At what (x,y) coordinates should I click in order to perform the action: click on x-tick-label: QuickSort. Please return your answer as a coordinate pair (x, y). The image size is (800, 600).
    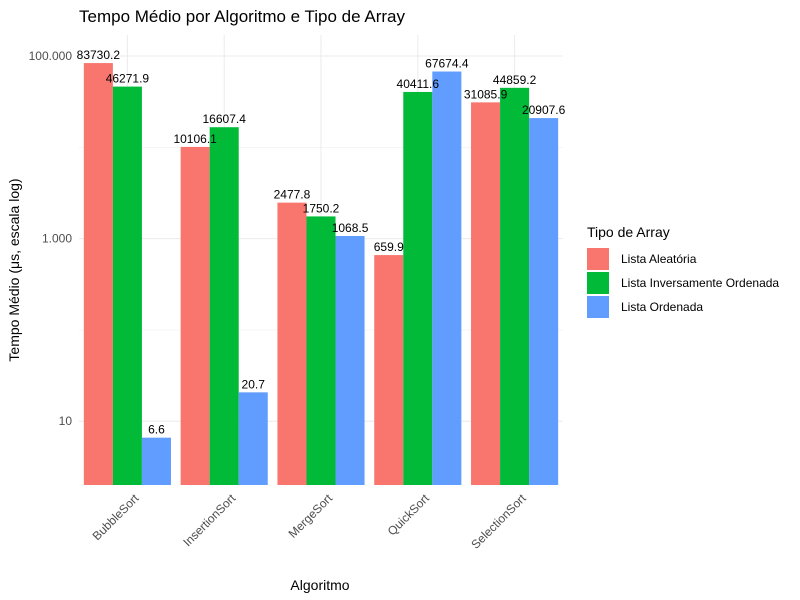
    Looking at the image, I should click on (409, 515).